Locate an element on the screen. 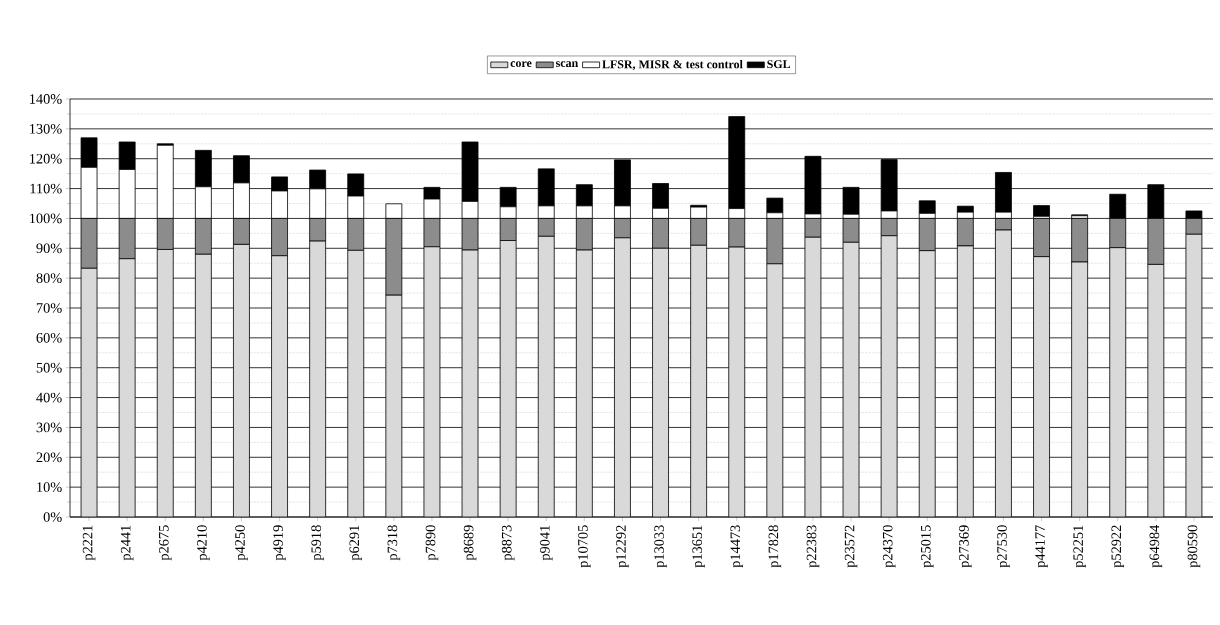  x-tick-label: p52922 is located at coordinates (1117, 546).